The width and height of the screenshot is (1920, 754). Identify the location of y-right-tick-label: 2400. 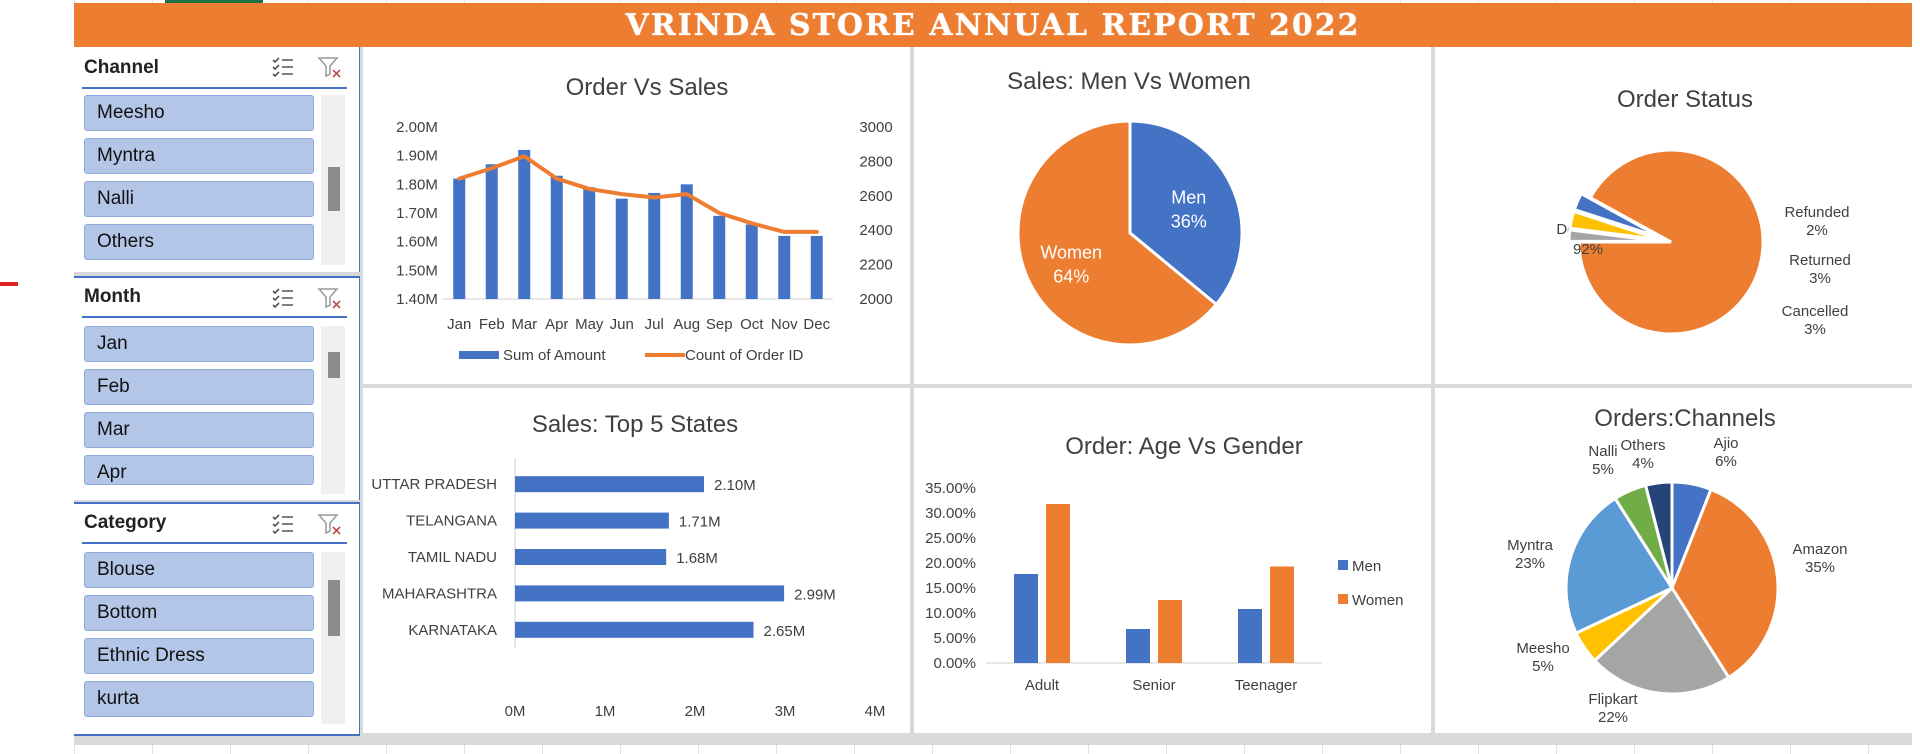
(875, 230).